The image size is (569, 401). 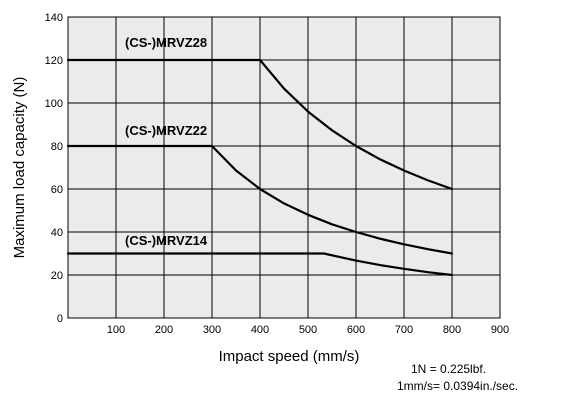 I want to click on conversion-note-speed: 1mm/s= 0.0394in./sec., so click(x=457, y=386).